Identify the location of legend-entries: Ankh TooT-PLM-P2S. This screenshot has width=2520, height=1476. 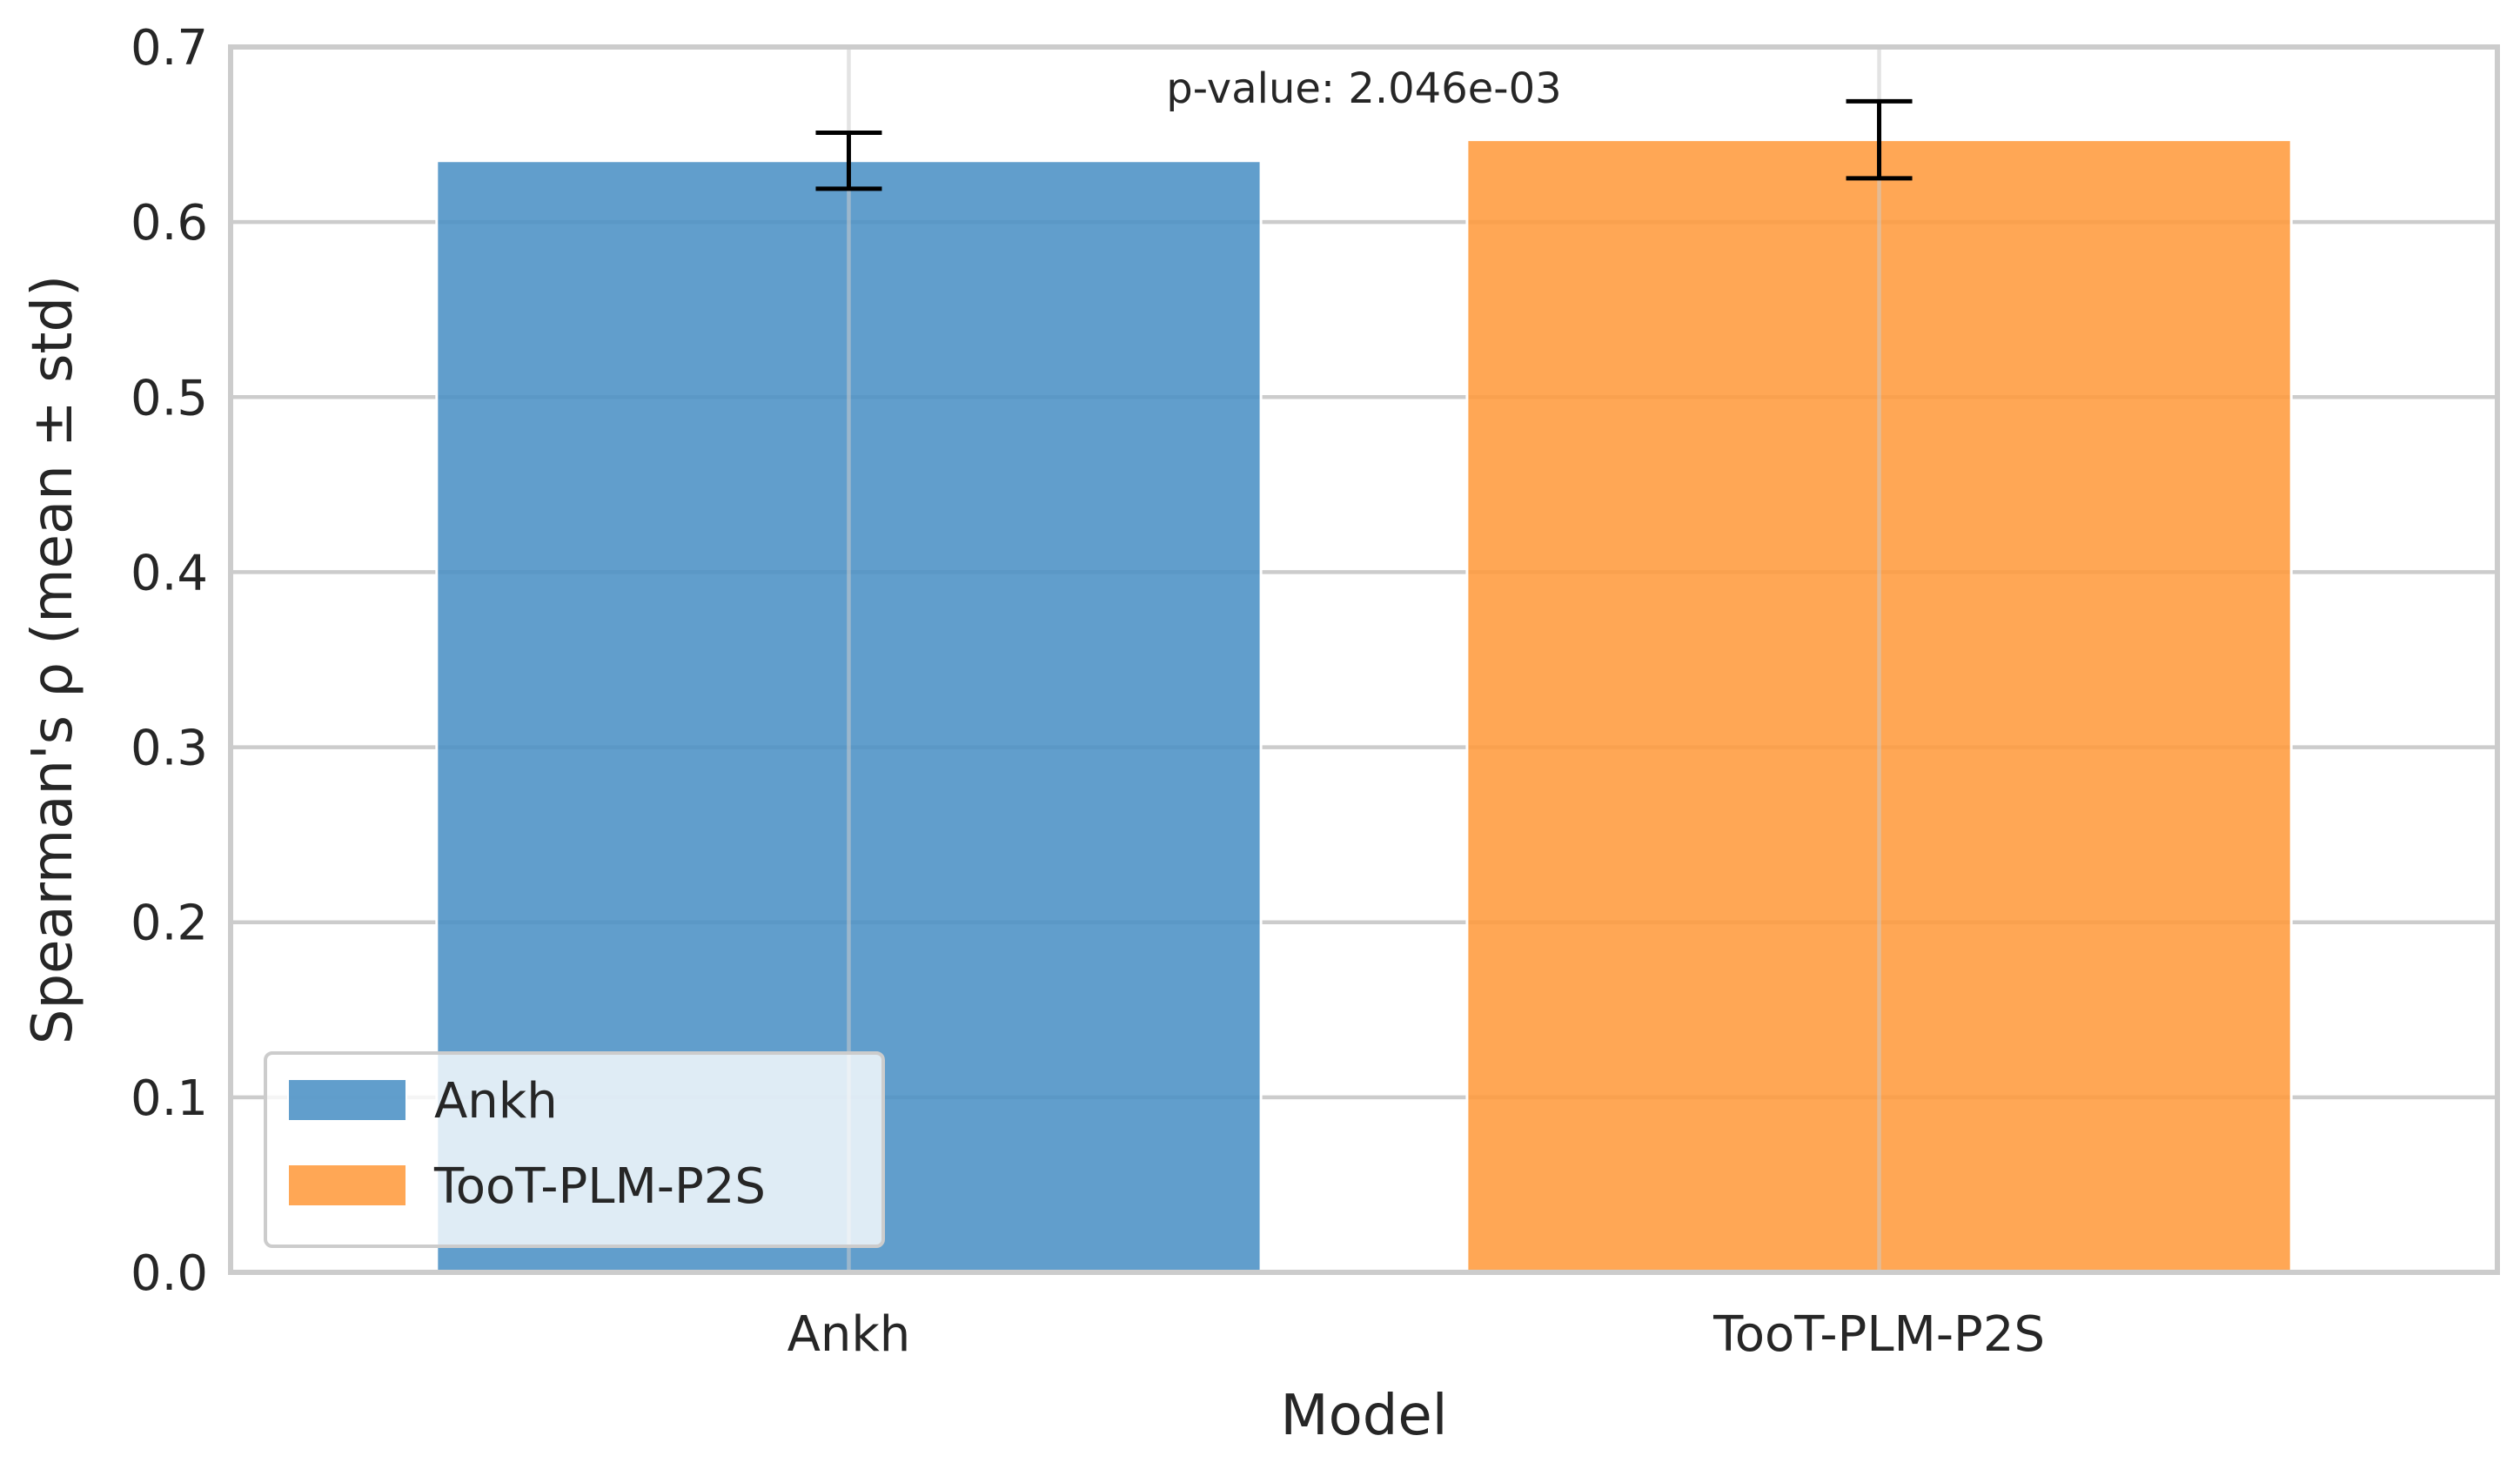
(526, 1144).